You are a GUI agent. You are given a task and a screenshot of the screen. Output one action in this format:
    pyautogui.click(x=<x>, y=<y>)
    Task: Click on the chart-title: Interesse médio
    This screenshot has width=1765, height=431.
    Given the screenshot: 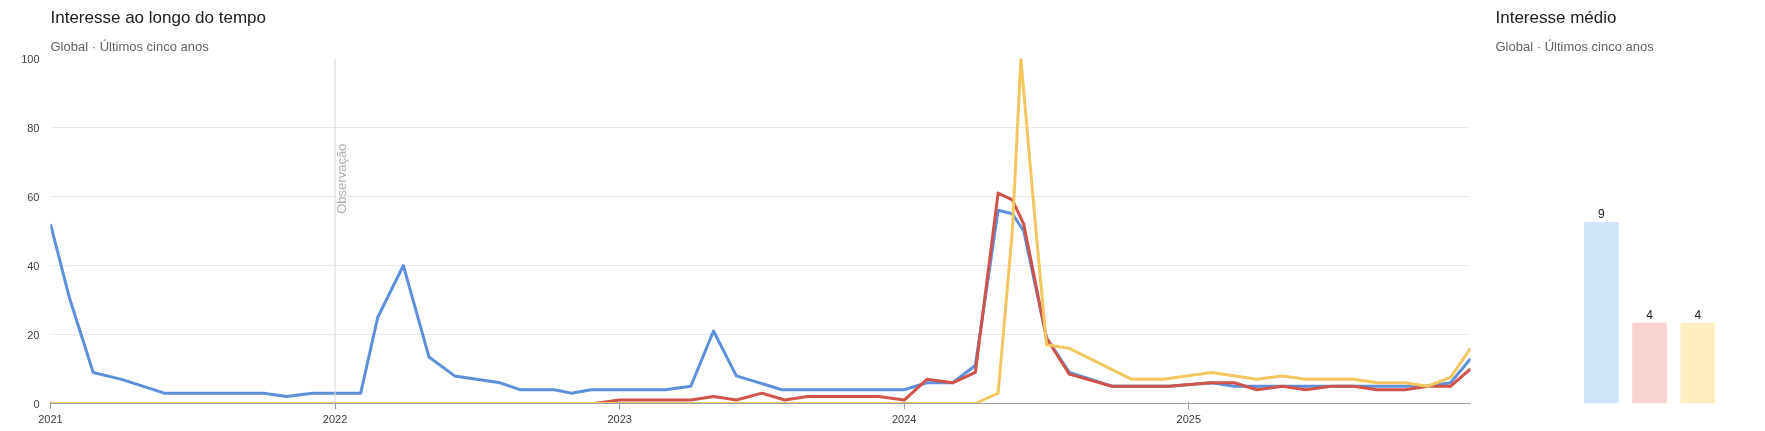 What is the action you would take?
    pyautogui.click(x=1556, y=17)
    